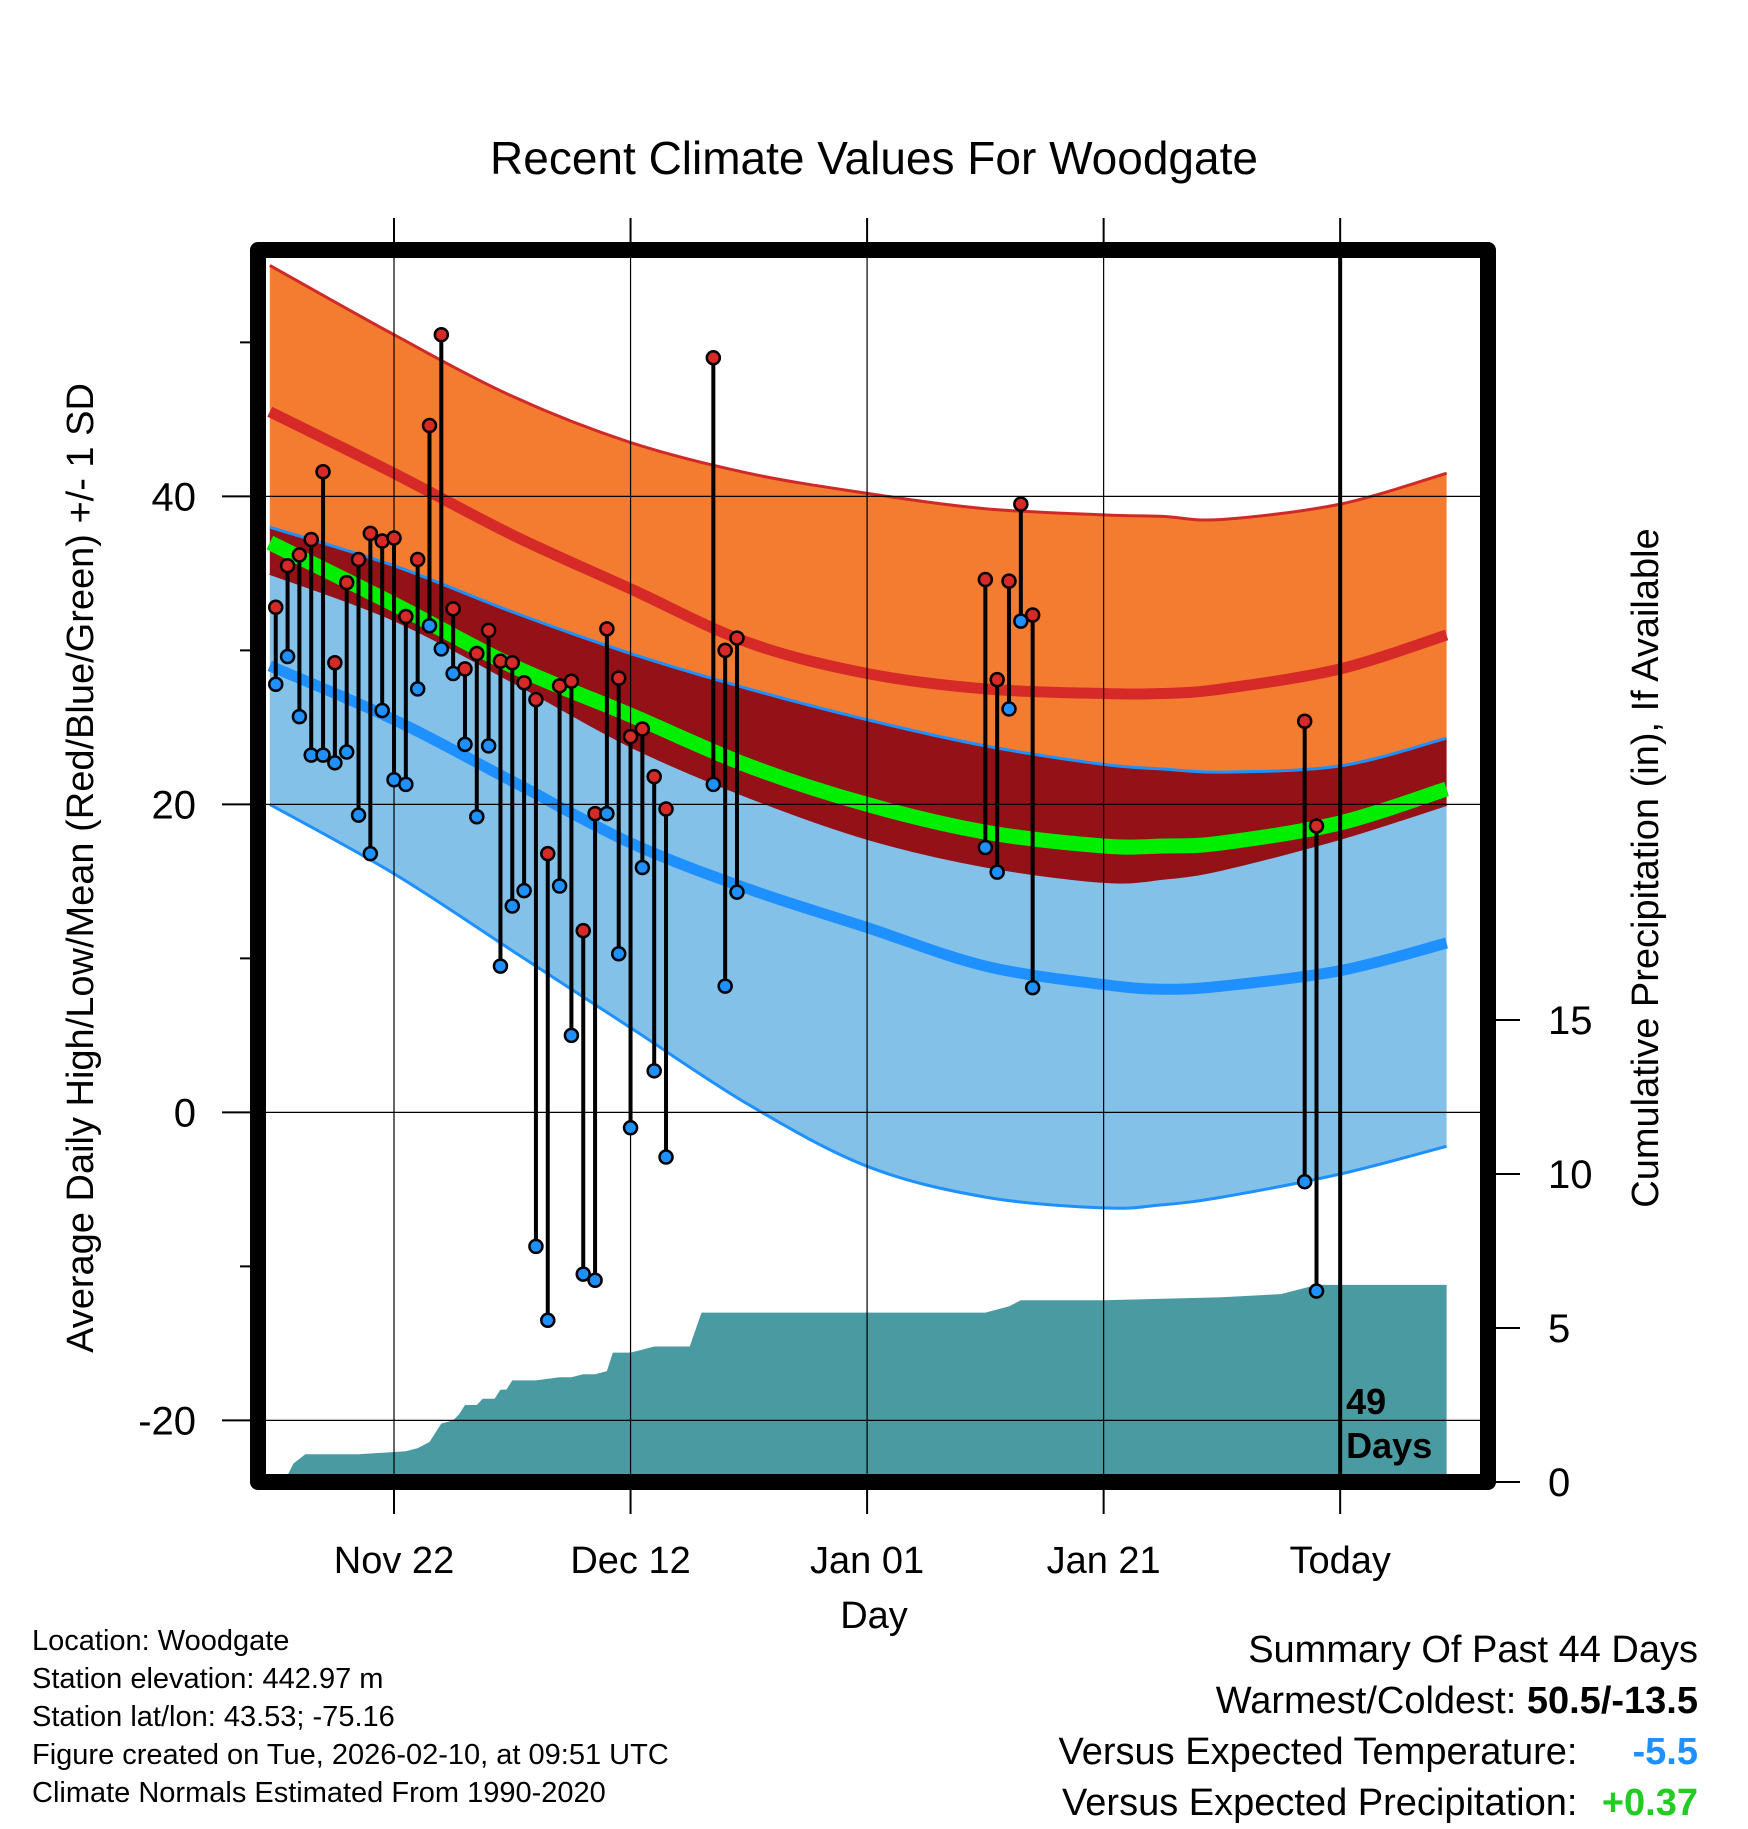  Describe the element at coordinates (1366, 1401) in the screenshot. I see `days-count-label: 49` at that location.